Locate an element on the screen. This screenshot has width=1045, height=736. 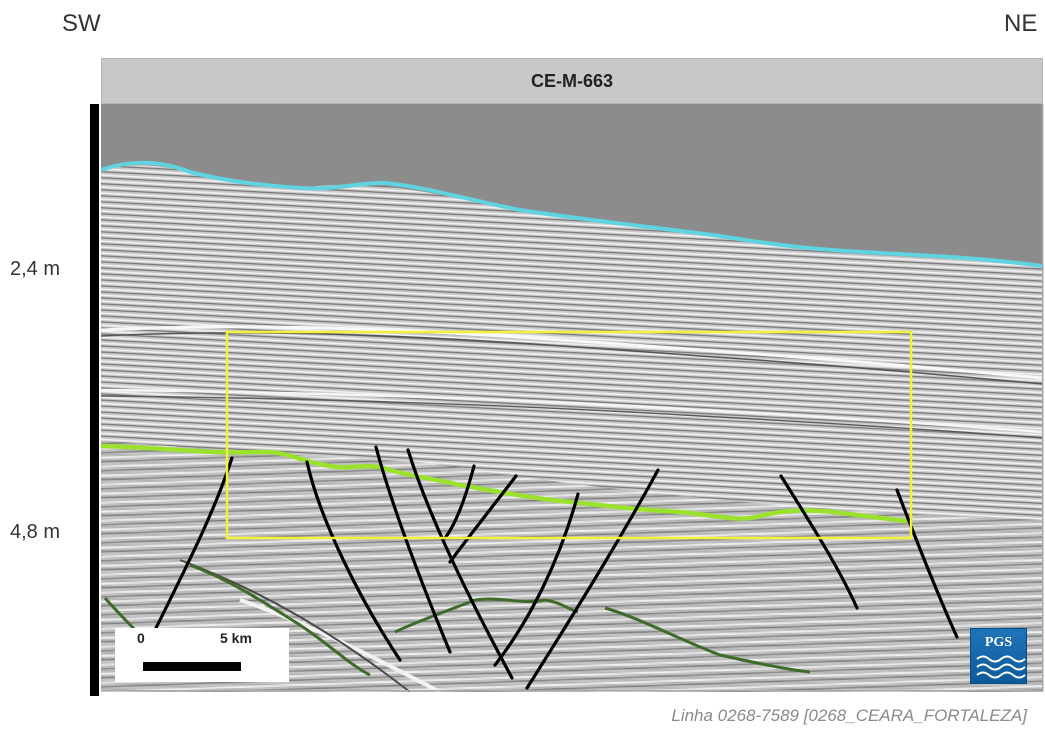
pgs-logo: PGS is located at coordinates (998, 656).